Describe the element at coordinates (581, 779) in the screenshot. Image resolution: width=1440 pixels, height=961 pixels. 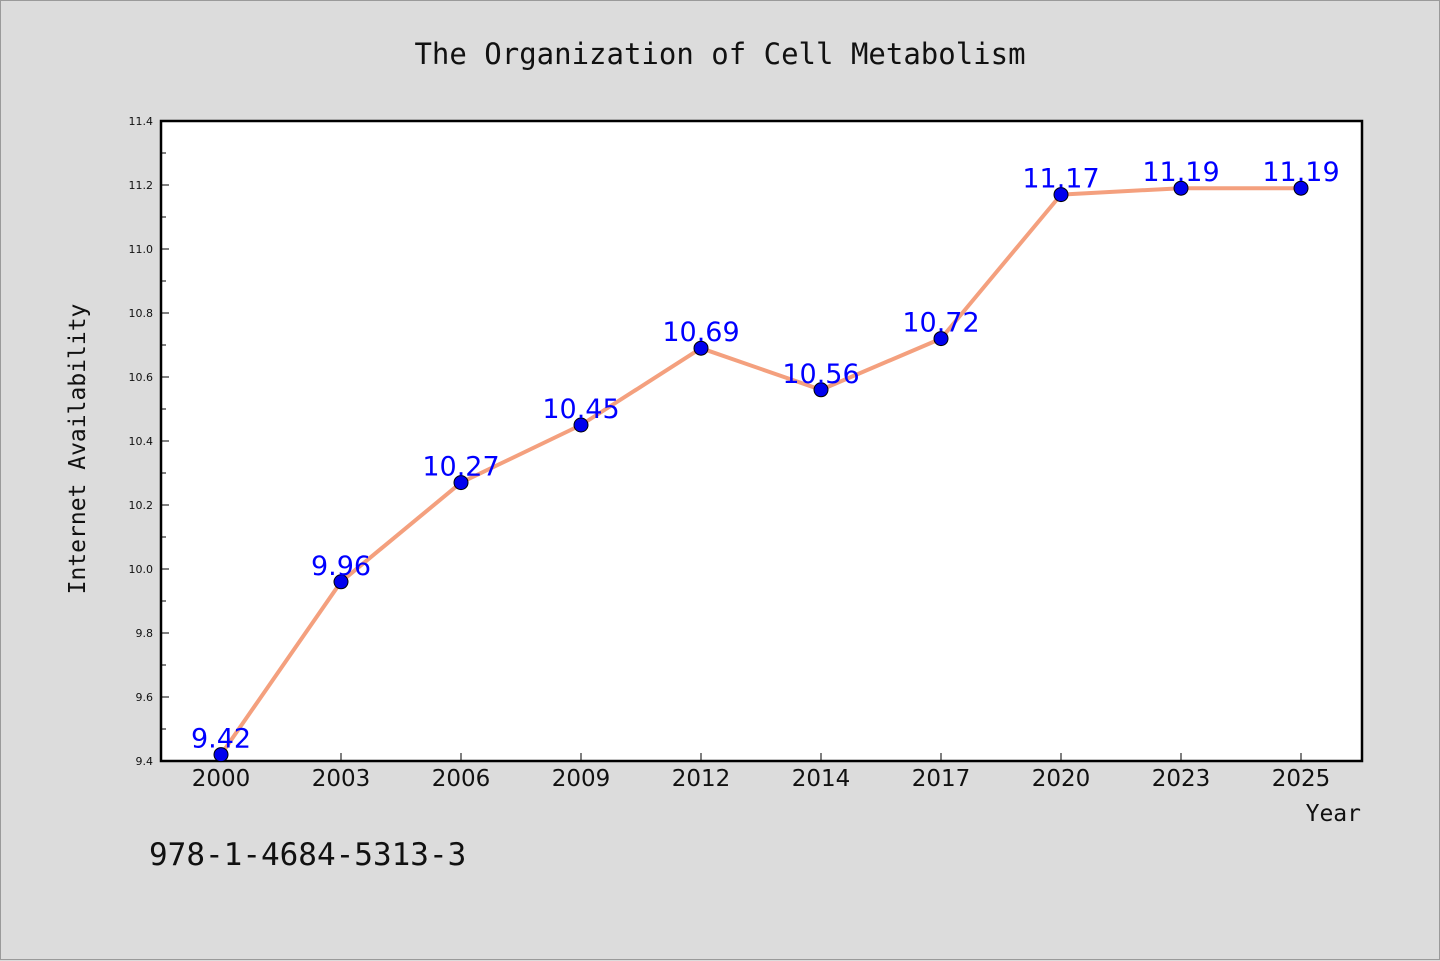
I see `x-tick-label: 2009` at that location.